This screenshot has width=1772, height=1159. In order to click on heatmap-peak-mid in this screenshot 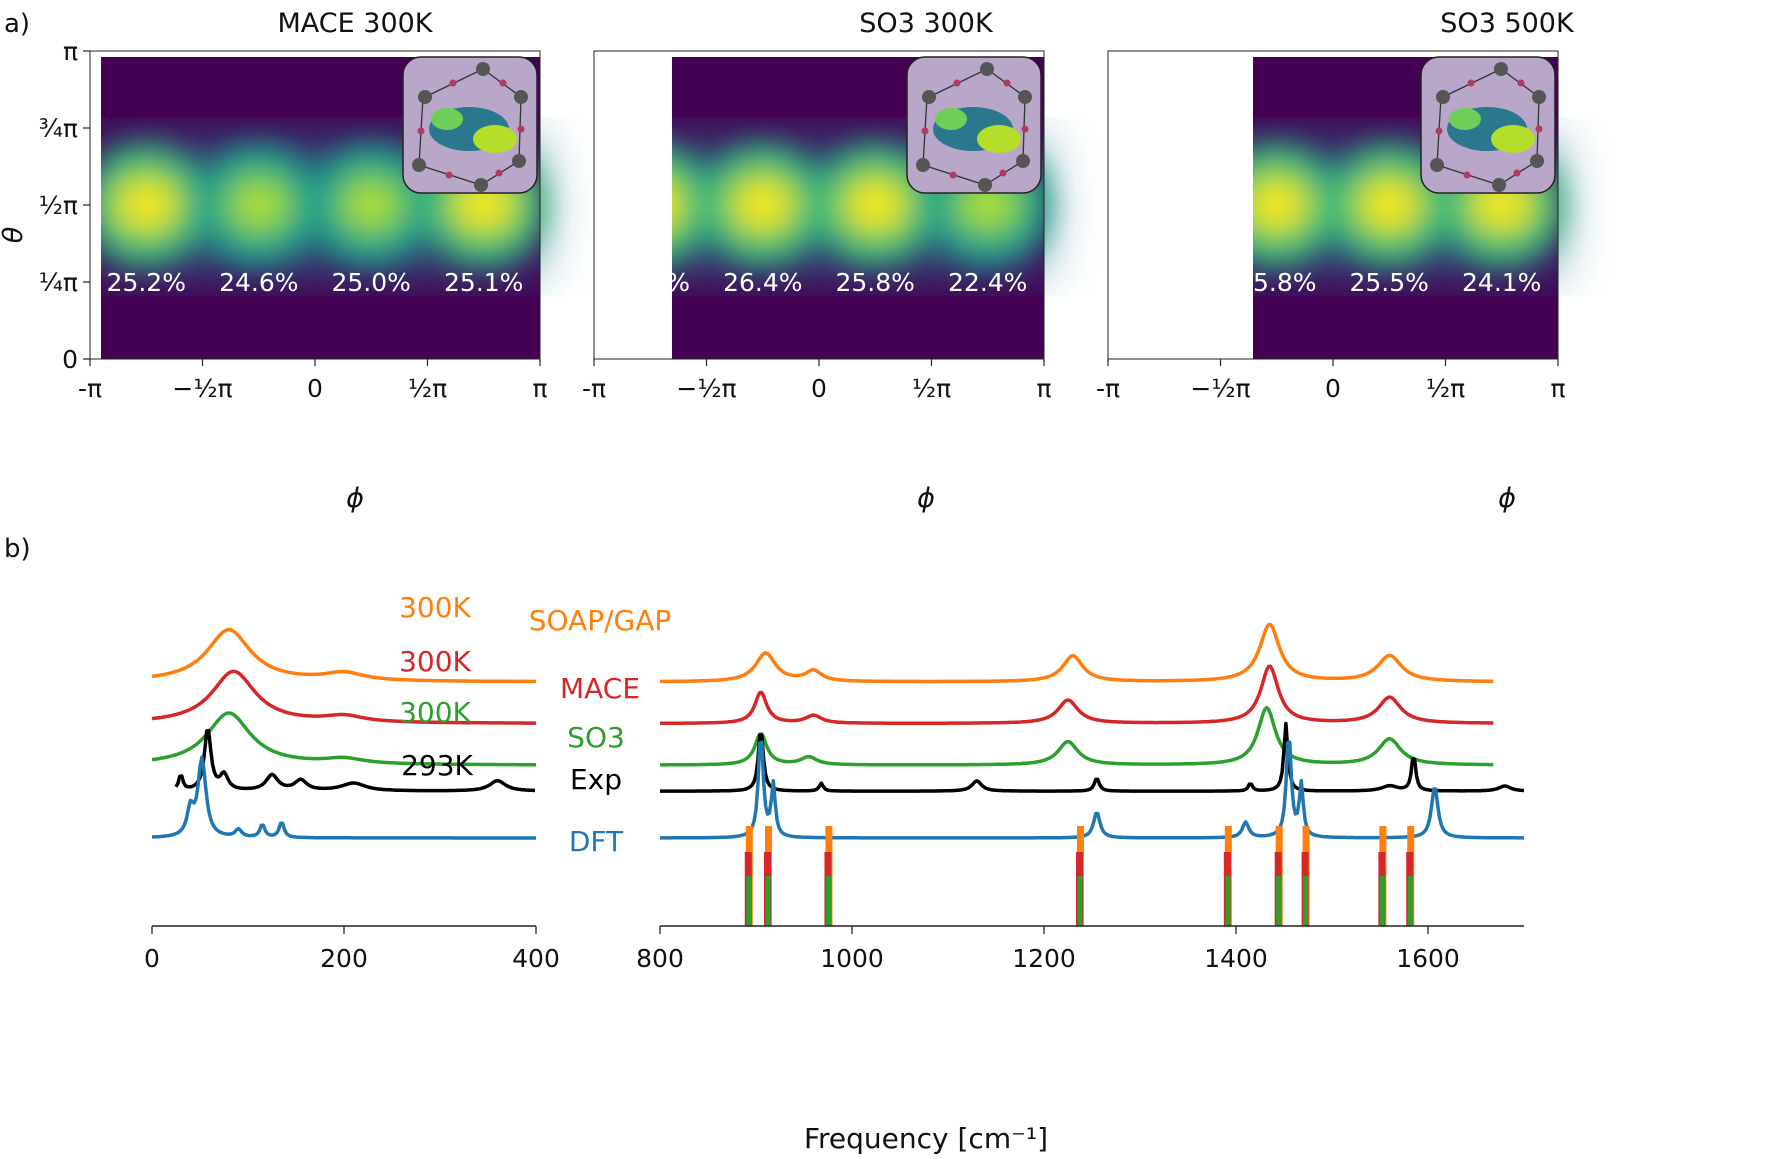, I will do `click(1164, 205)`.